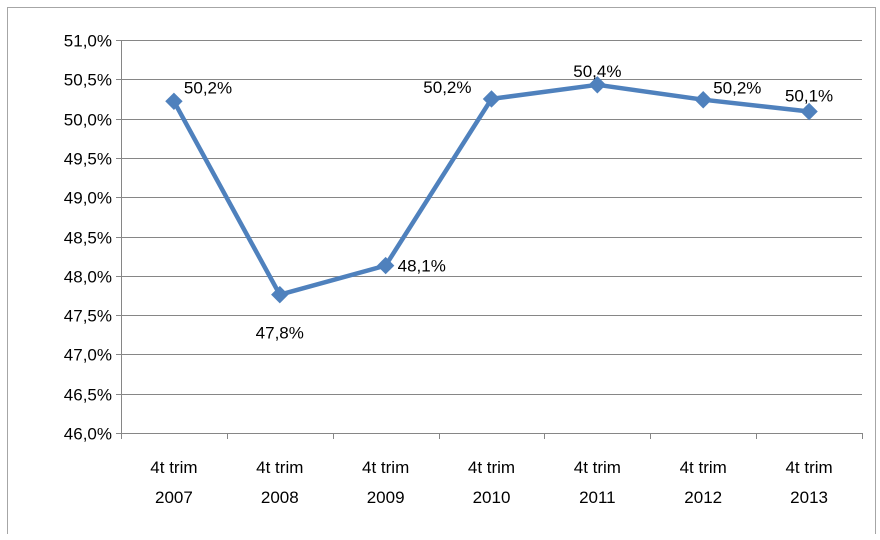  I want to click on y-tick-label: 46,0%, so click(88, 434).